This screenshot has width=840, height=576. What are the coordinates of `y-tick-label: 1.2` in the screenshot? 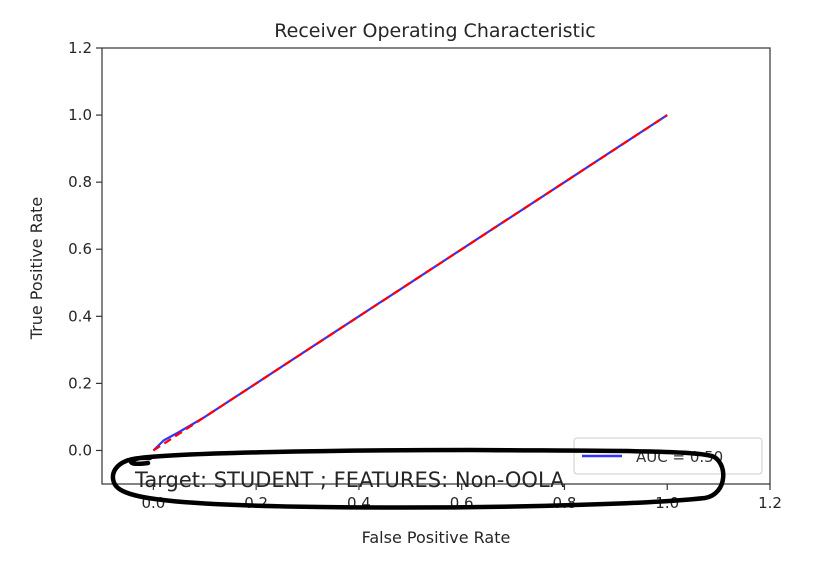 It's located at (80, 48).